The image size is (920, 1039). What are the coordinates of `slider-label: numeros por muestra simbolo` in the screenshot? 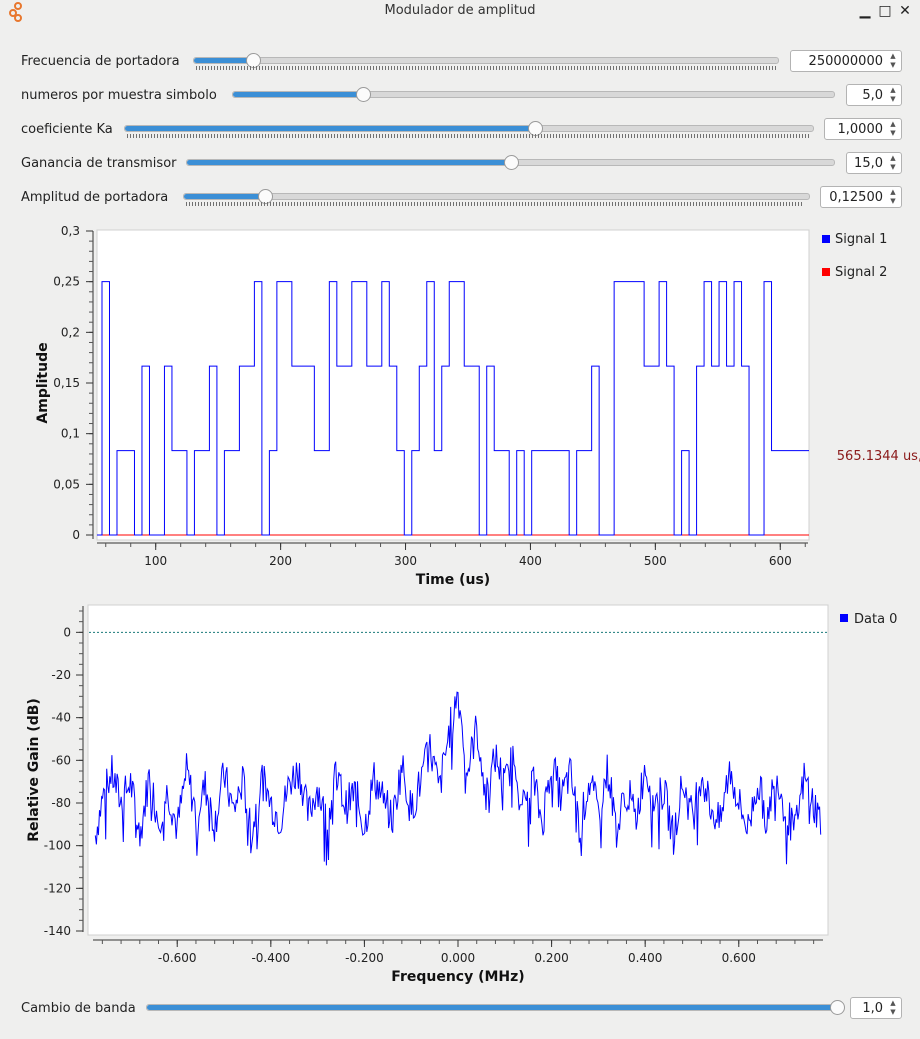 It's located at (119, 95).